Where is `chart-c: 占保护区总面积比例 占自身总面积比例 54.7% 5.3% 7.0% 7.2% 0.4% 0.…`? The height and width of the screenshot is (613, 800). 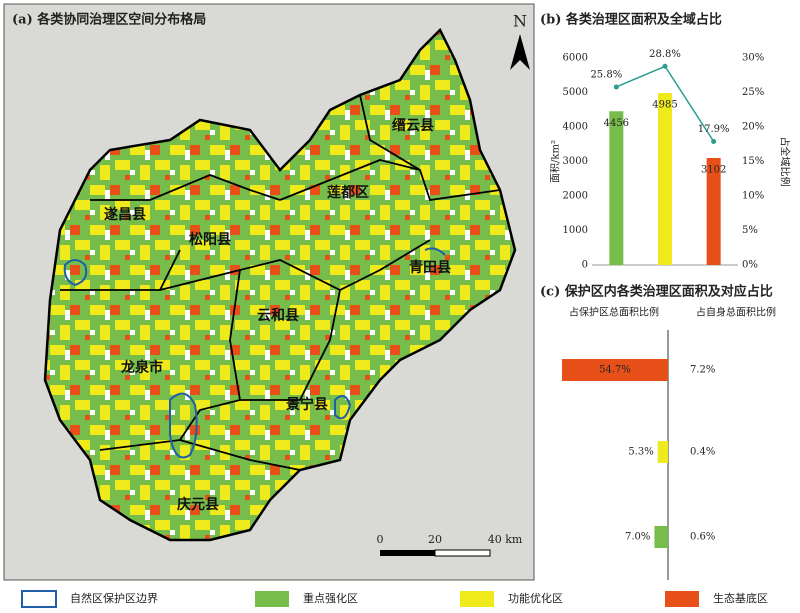
chart-c: 占保护区总面积比例 占自身总面积比例 54.7% 5.3% 7.0% 7.2% 0.4% 0.… is located at coordinates (669, 443).